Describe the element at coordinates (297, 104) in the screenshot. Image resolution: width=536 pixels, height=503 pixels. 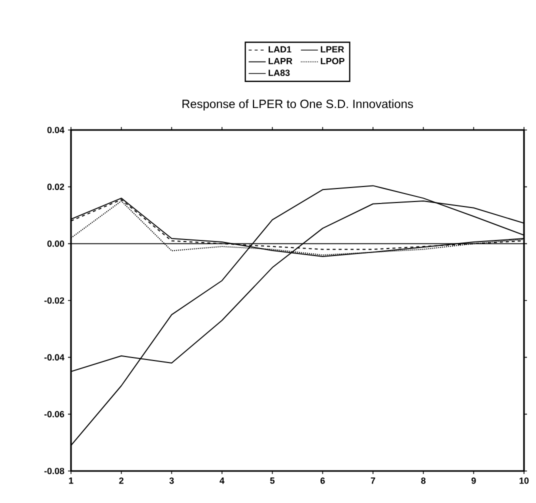
I see `chart-title: Response of LPER to One S.D. Innovations` at that location.